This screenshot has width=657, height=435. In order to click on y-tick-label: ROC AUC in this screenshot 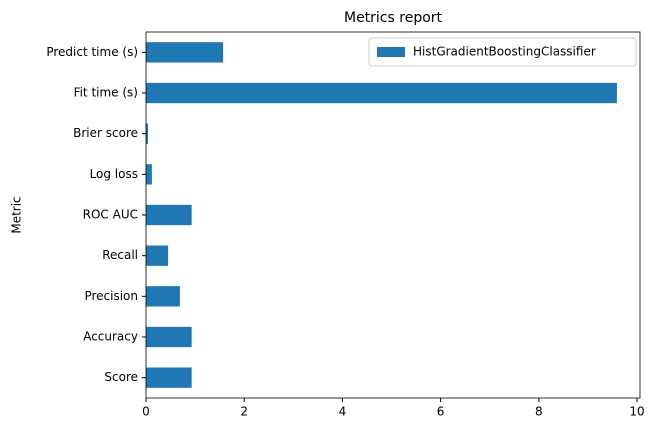, I will do `click(110, 215)`.